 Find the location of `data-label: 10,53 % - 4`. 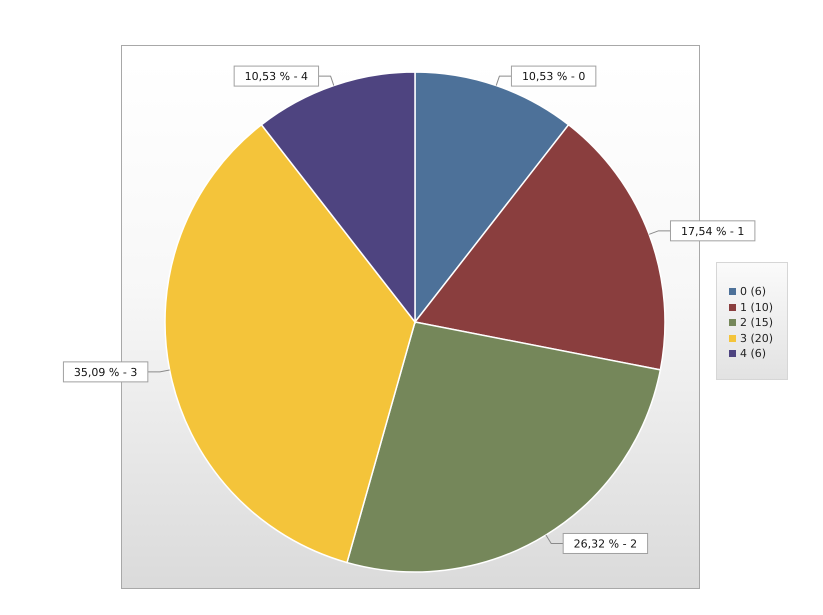

data-label: 10,53 % - 4 is located at coordinates (276, 77).